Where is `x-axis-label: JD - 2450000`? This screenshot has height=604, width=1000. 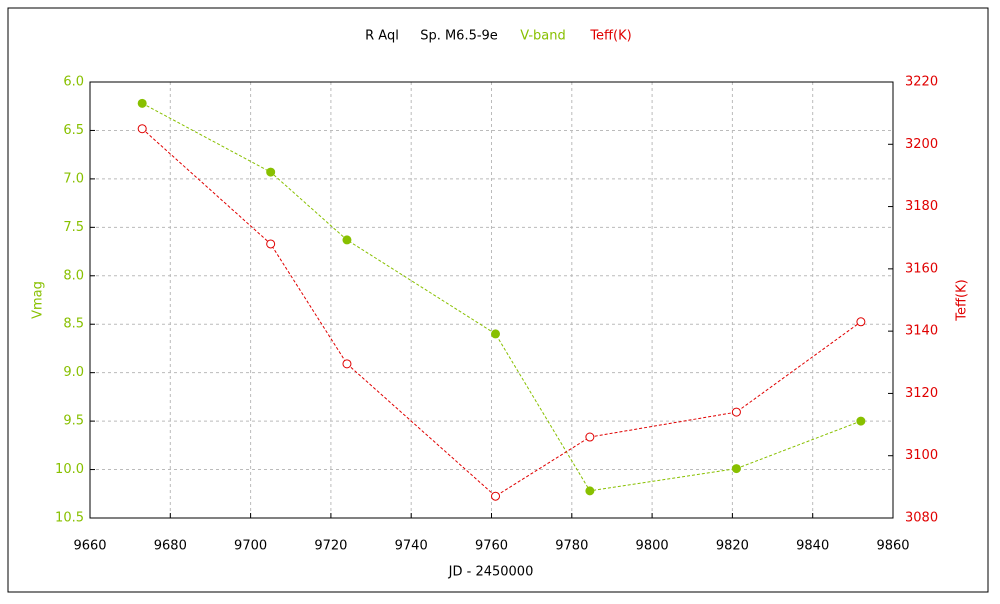 x-axis-label: JD - 2450000 is located at coordinates (491, 572).